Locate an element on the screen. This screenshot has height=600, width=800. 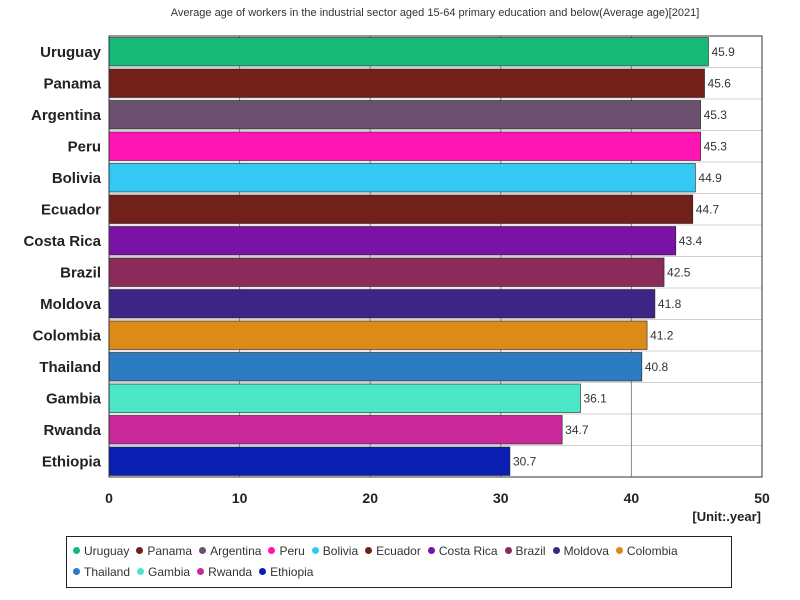
bar-bolivia is located at coordinates (402, 178).